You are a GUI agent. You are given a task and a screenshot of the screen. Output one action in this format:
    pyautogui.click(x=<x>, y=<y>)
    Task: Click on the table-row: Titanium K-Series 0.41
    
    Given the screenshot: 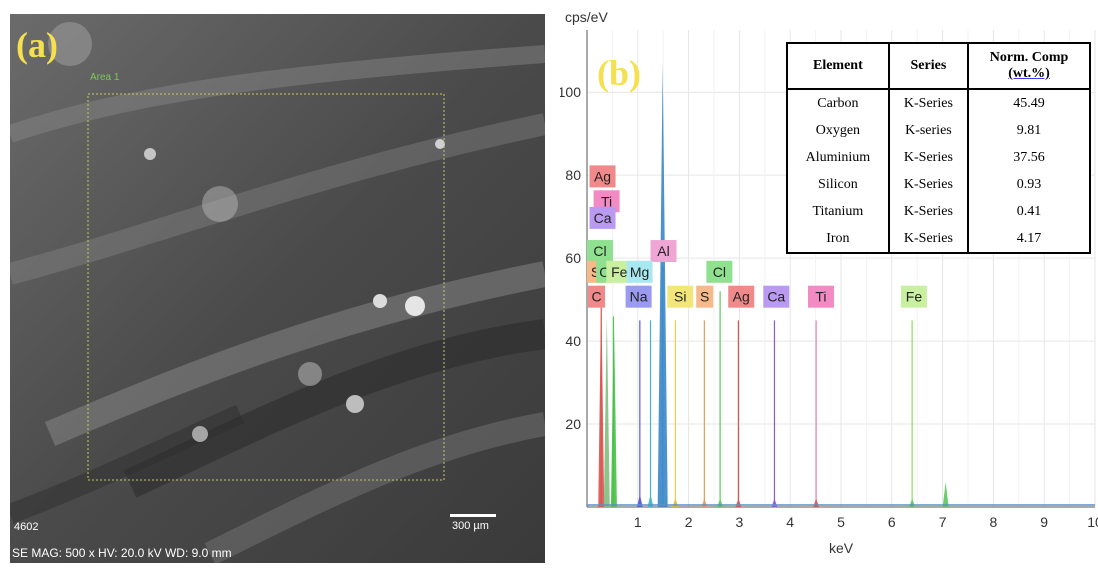 What is the action you would take?
    pyautogui.click(x=938, y=211)
    